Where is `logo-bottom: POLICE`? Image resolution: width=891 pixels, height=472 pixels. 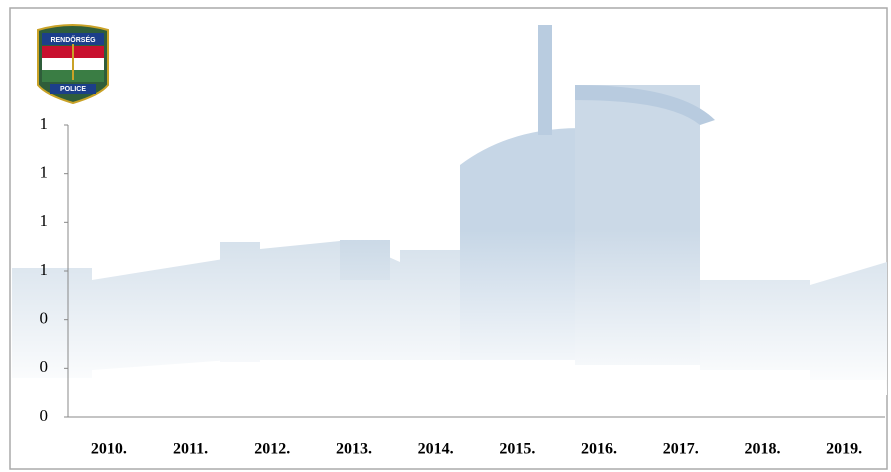
logo-bottom: POLICE is located at coordinates (73, 89).